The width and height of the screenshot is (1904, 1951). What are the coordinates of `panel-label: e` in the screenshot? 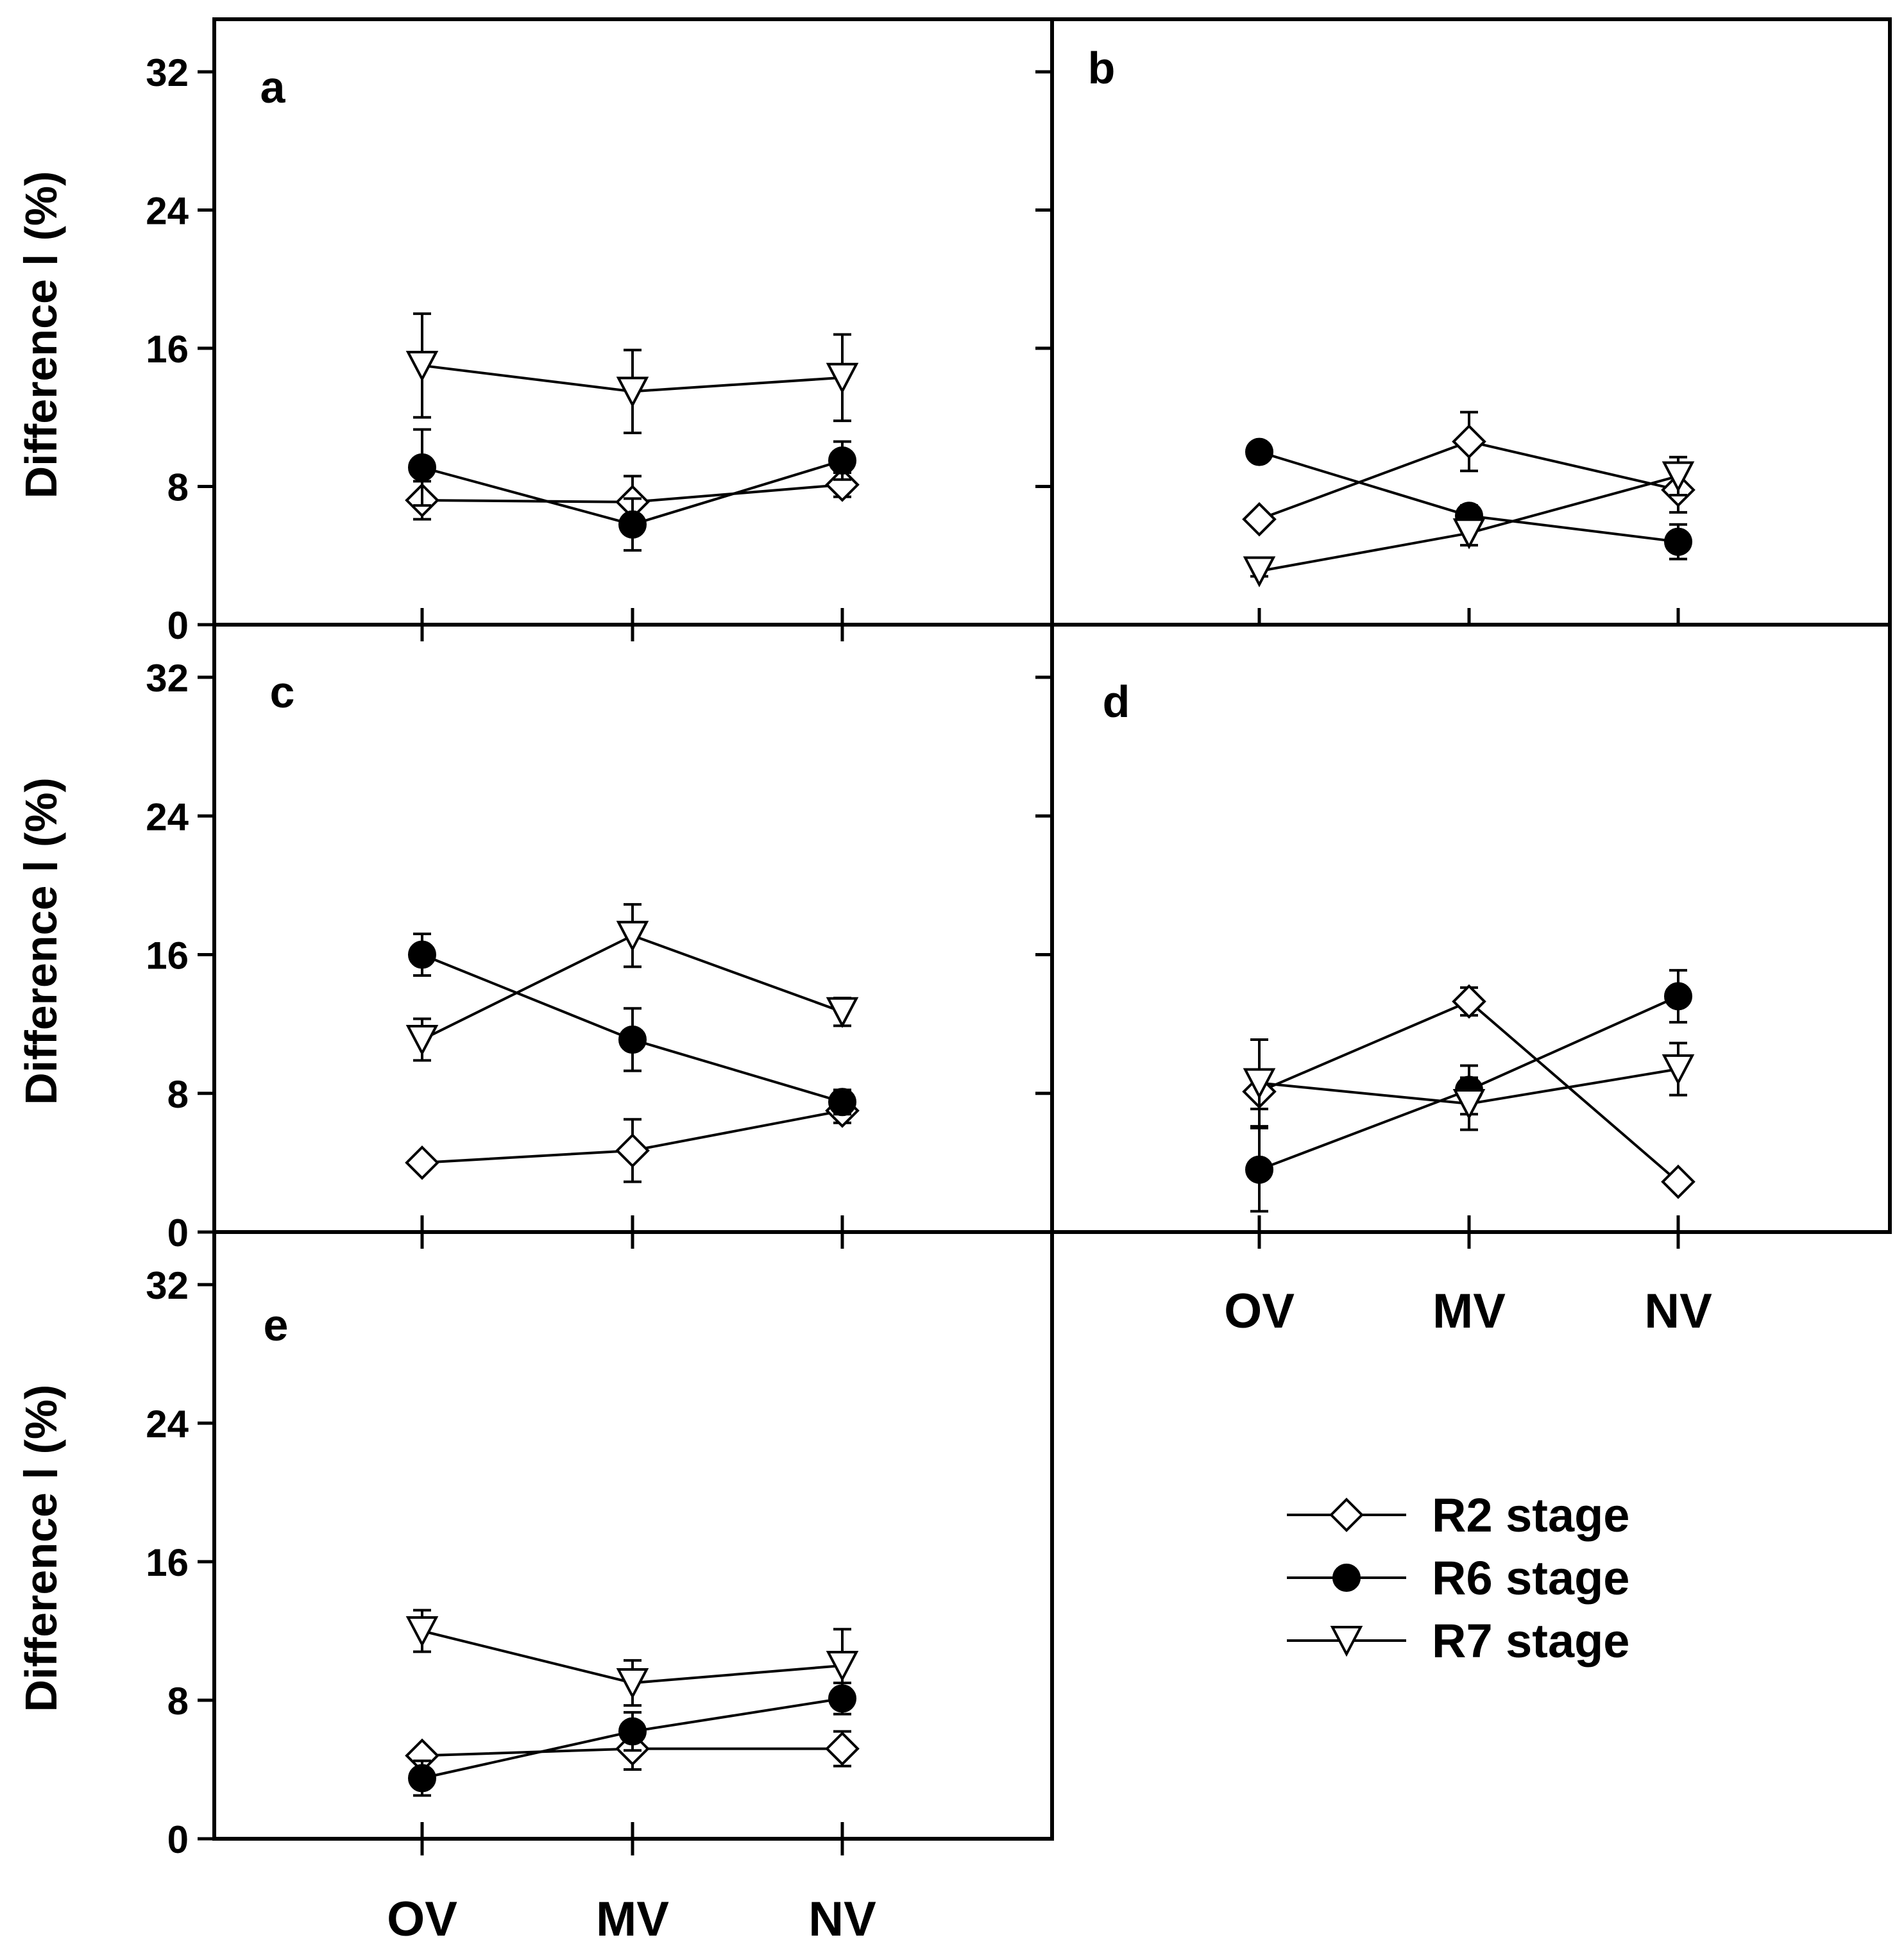 It's located at (276, 1325).